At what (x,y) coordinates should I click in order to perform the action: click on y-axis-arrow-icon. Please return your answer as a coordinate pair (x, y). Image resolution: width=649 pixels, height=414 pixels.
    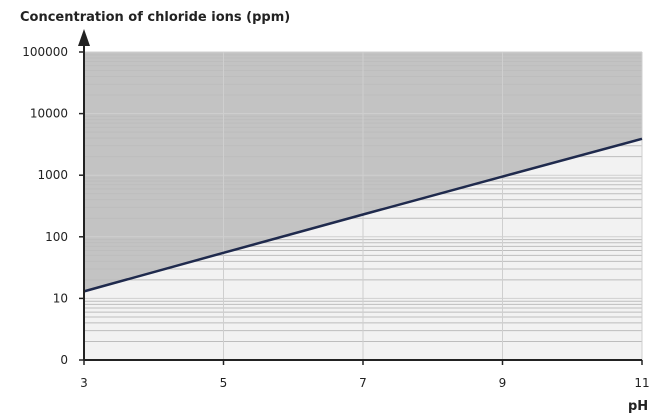
    Looking at the image, I should click on (84, 37).